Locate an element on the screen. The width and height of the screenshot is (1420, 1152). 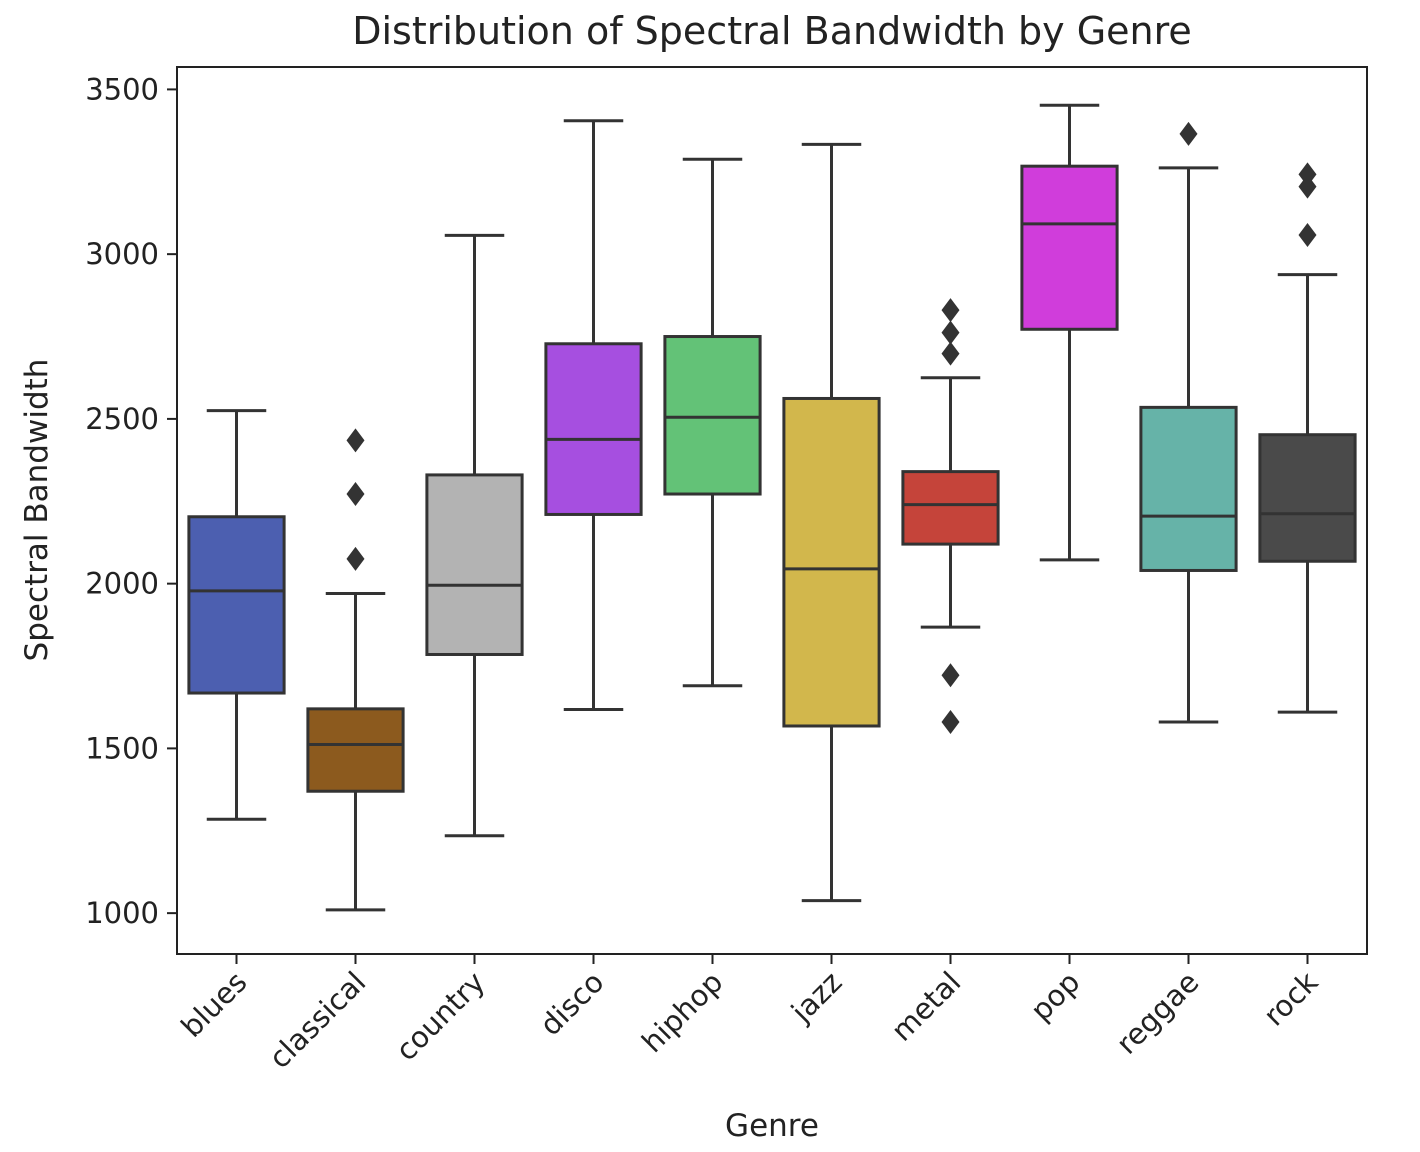
box-pop is located at coordinates (1069, 247).